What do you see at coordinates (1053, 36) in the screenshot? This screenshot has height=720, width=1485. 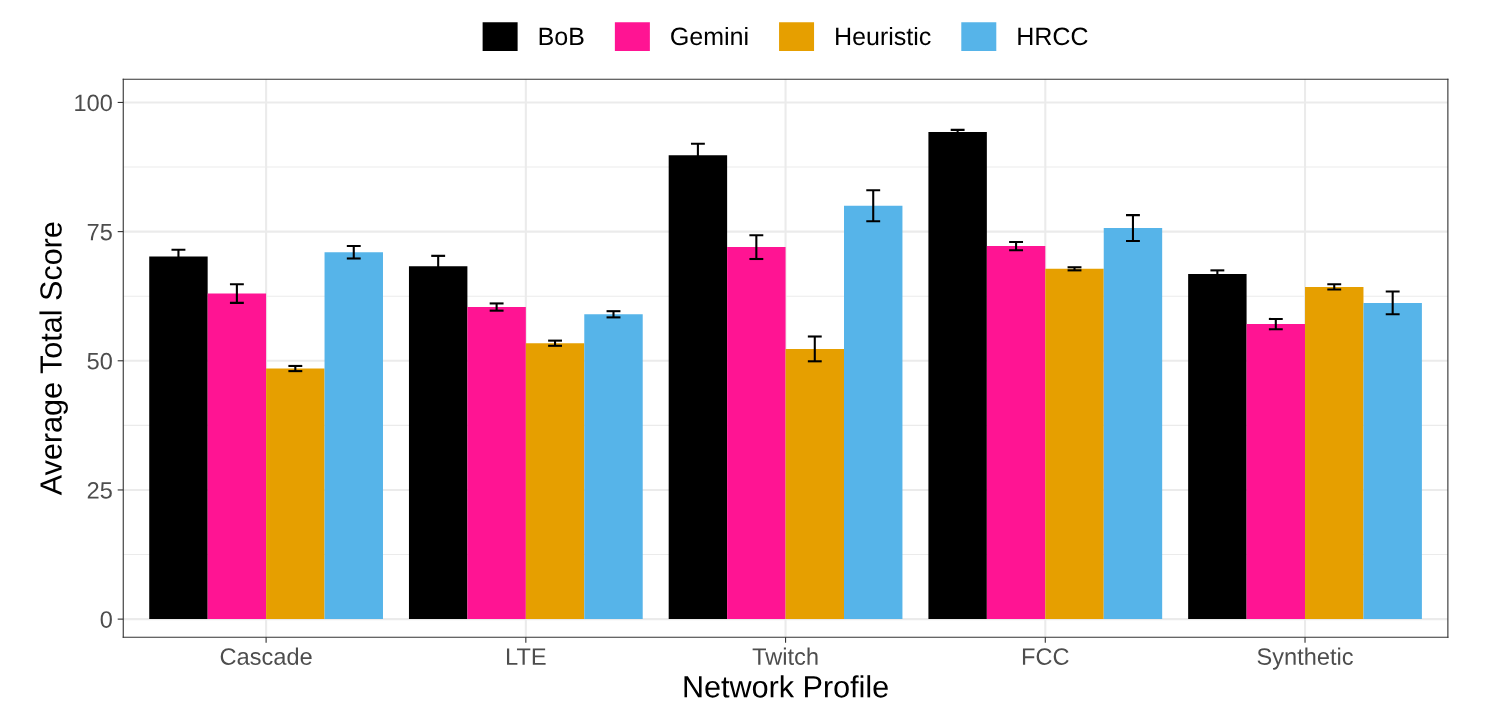 I see `legend-label: HRCC` at bounding box center [1053, 36].